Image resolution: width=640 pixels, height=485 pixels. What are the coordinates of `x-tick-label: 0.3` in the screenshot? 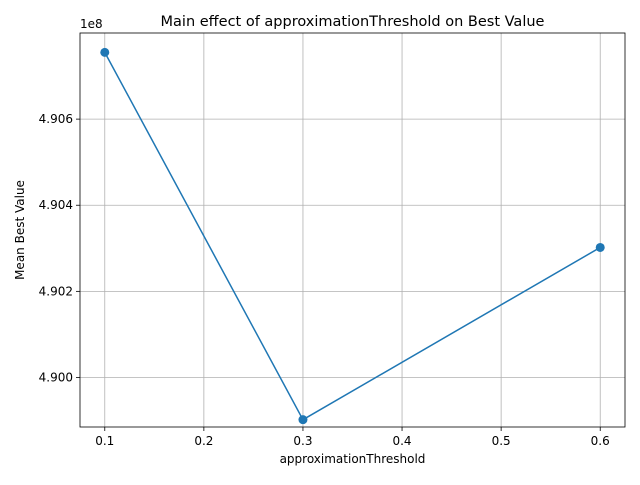 It's located at (302, 441).